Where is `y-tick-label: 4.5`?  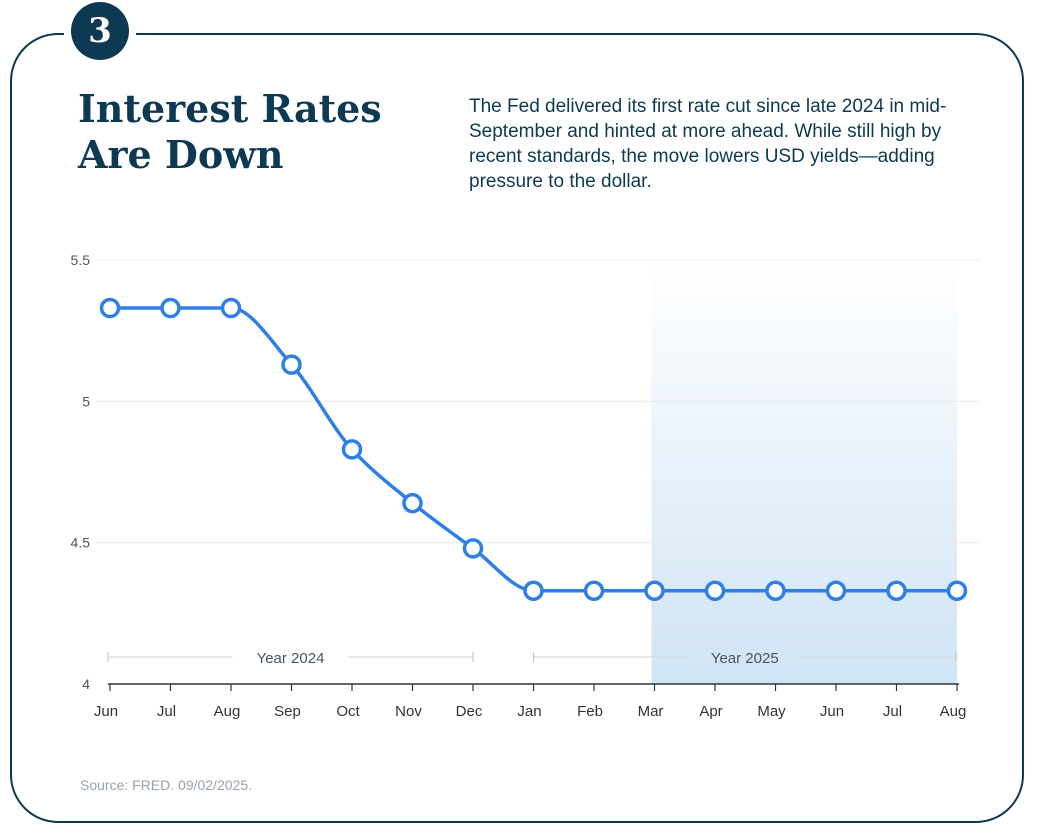
y-tick-label: 4.5 is located at coordinates (81, 543).